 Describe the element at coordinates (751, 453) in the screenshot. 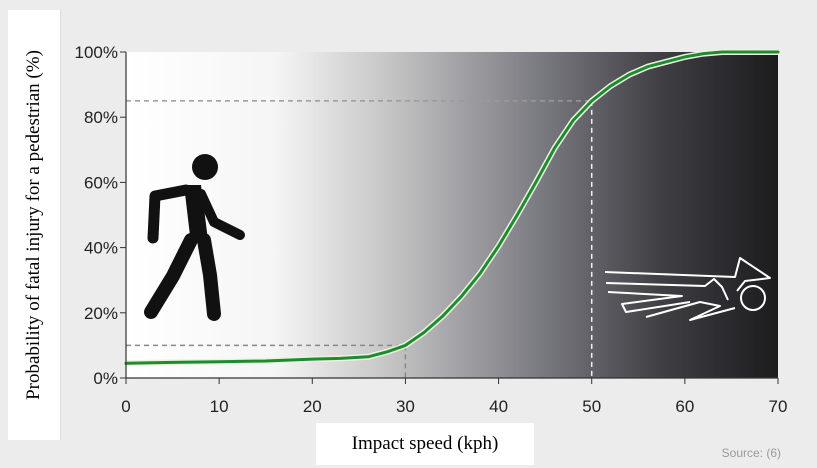

I see `source-note: Source: (6)` at that location.